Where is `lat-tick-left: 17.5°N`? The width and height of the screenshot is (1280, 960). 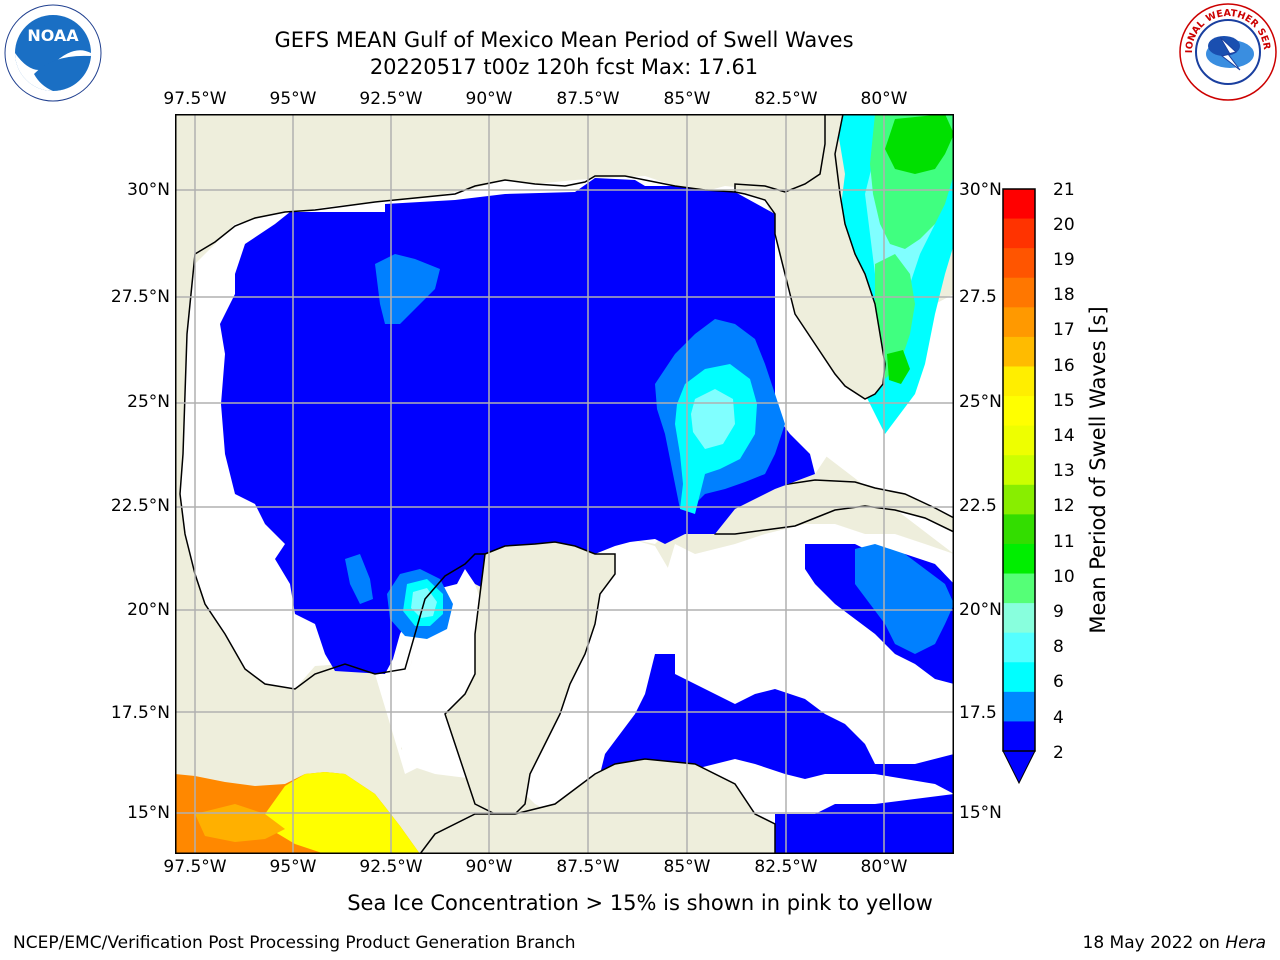 lat-tick-left: 17.5°N is located at coordinates (140, 713).